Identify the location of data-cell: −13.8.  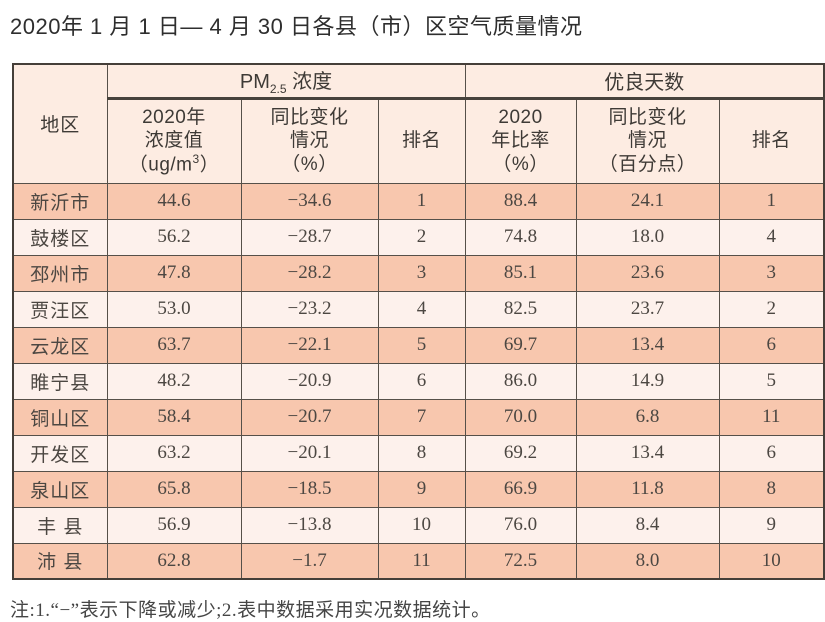
(309, 525).